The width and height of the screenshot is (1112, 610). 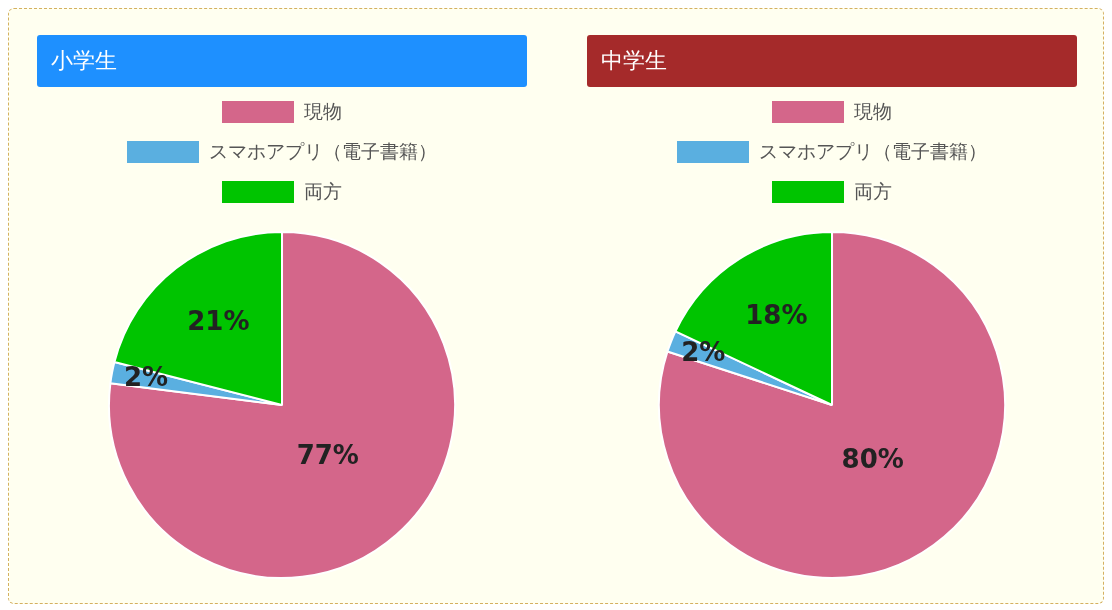 What do you see at coordinates (218, 320) in the screenshot?
I see `data-label: 21%` at bounding box center [218, 320].